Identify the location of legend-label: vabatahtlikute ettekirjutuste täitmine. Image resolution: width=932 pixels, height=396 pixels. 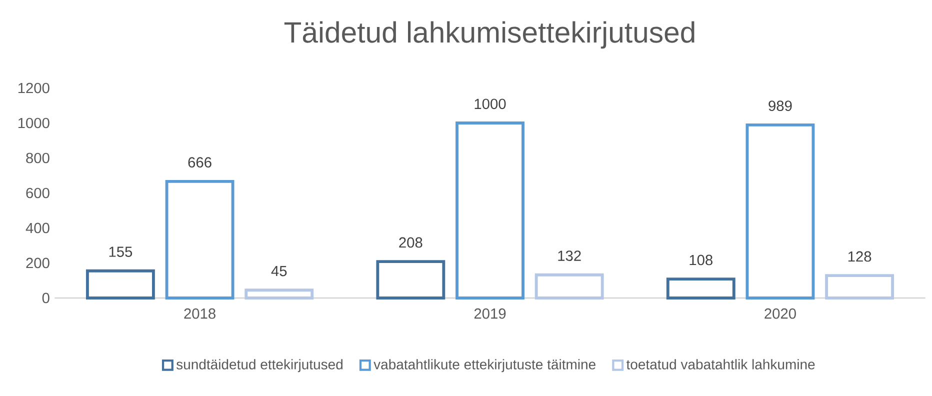
(485, 365).